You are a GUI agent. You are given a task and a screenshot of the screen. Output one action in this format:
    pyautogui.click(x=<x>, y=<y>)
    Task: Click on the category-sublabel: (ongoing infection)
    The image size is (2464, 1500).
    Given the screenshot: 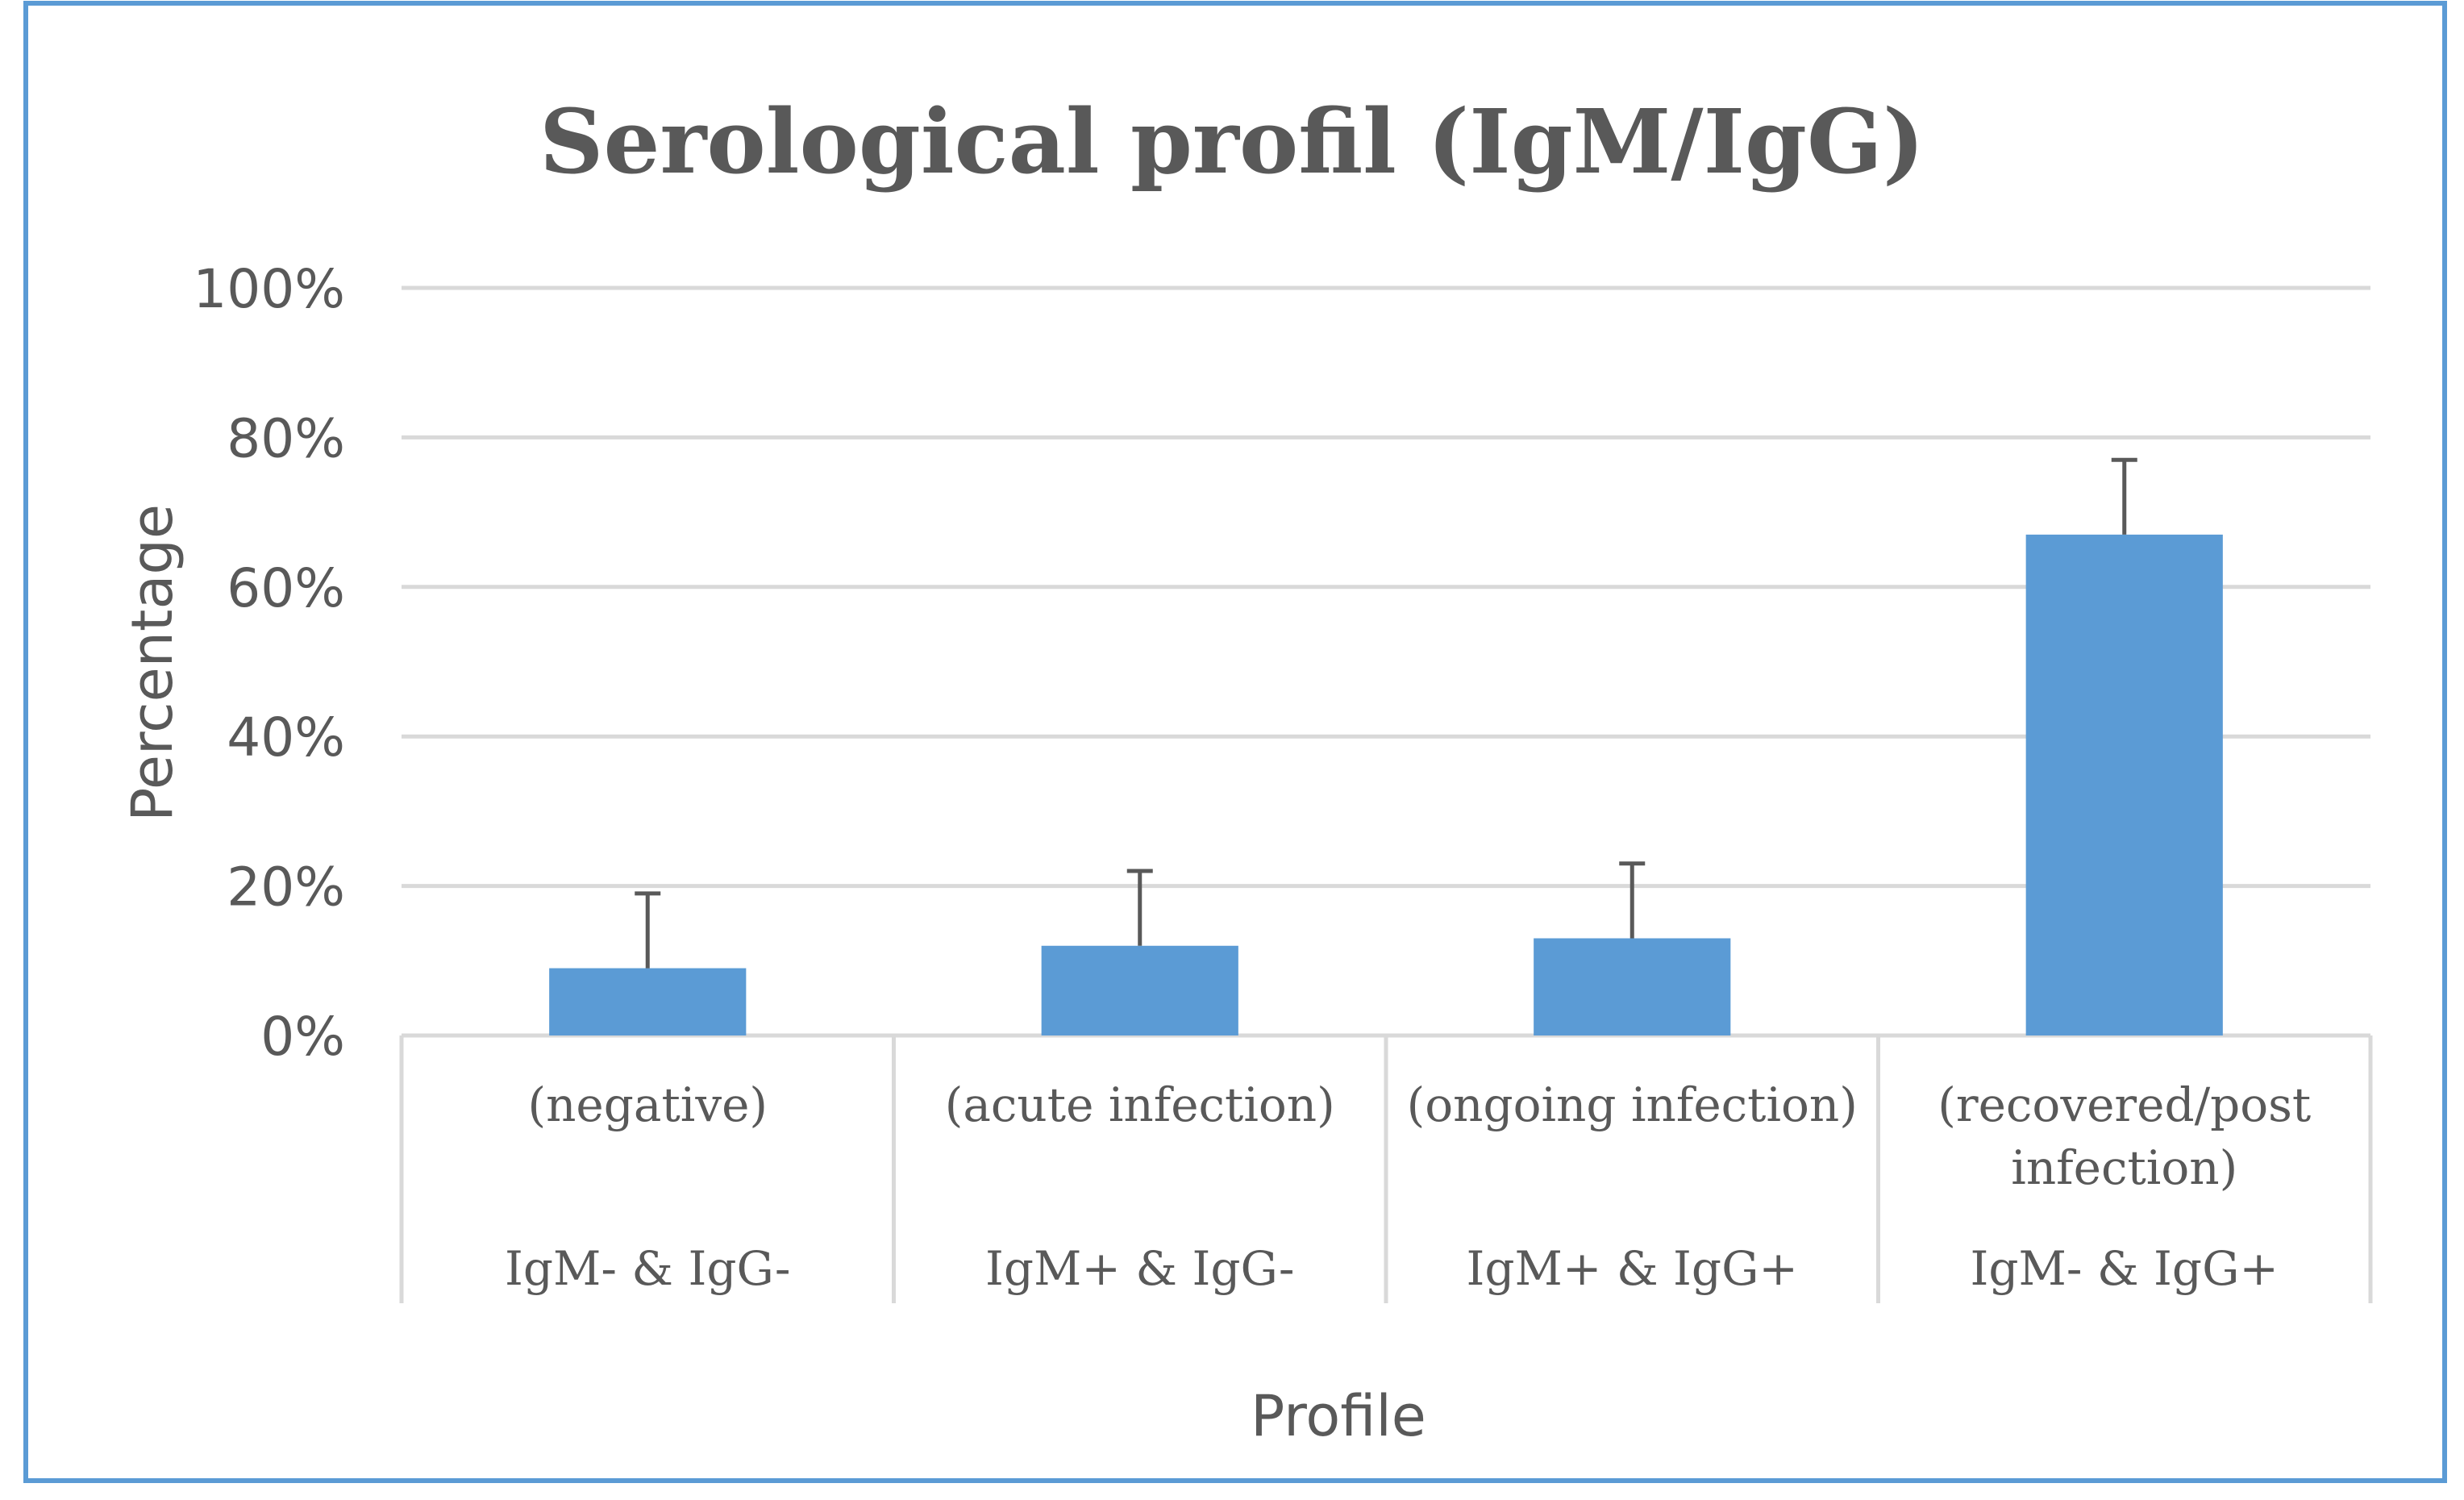 What is the action you would take?
    pyautogui.click(x=1632, y=1104)
    